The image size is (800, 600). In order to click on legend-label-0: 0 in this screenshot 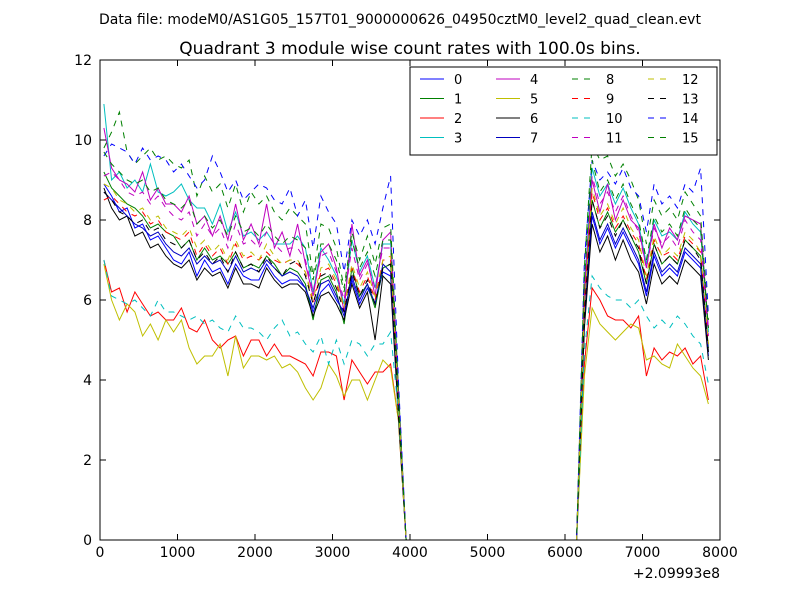, I will do `click(458, 80)`.